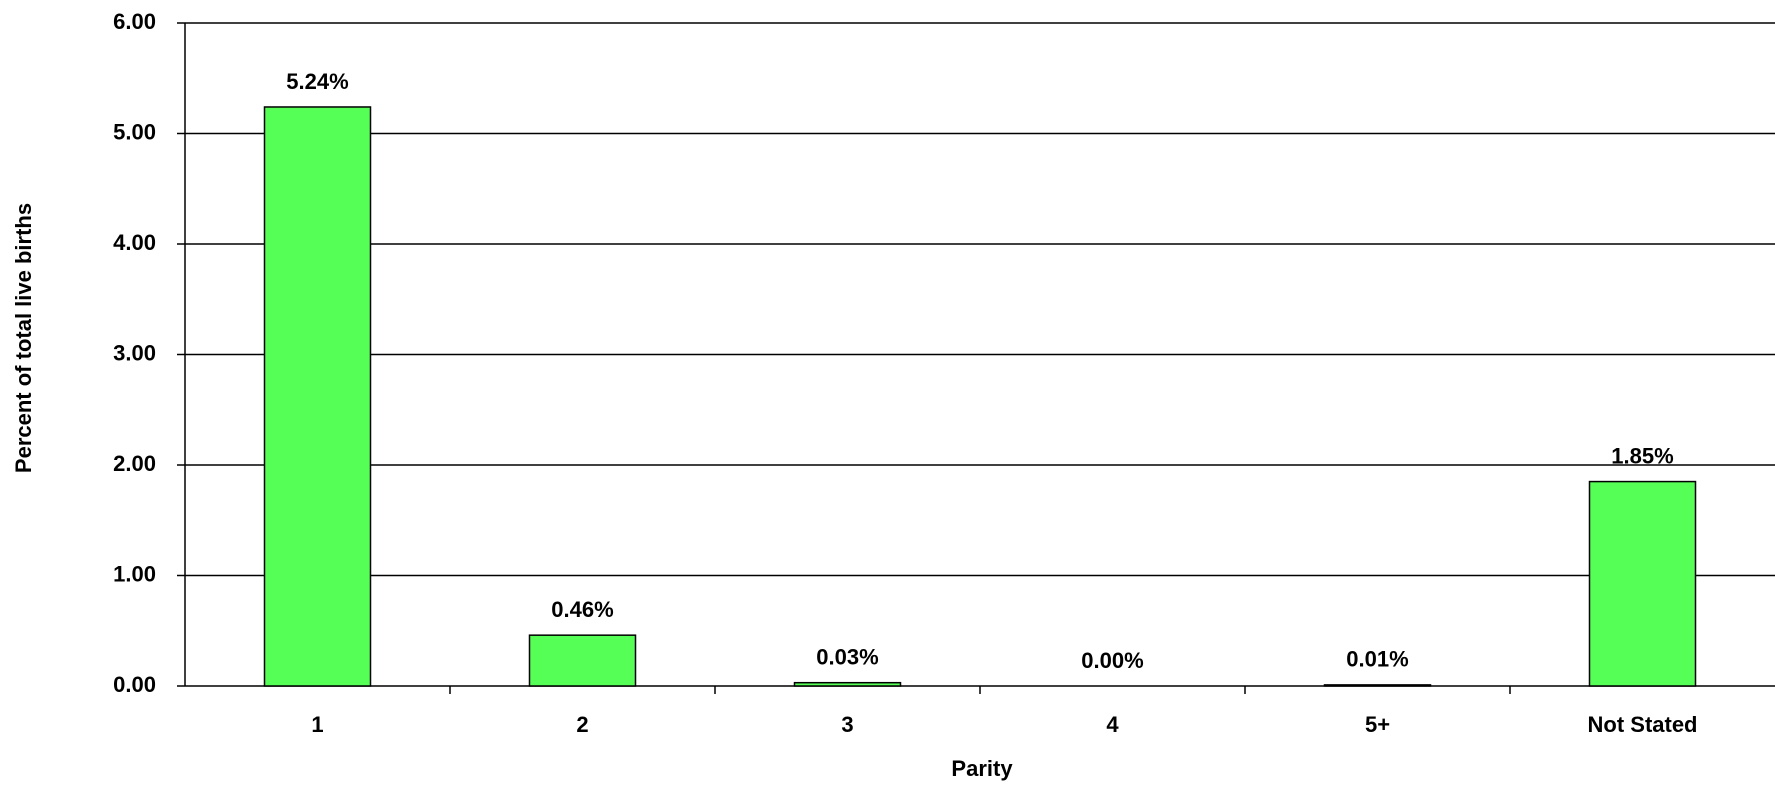 The width and height of the screenshot is (1775, 786). Describe the element at coordinates (1643, 724) in the screenshot. I see `x-tick-label: Not Stated` at that location.